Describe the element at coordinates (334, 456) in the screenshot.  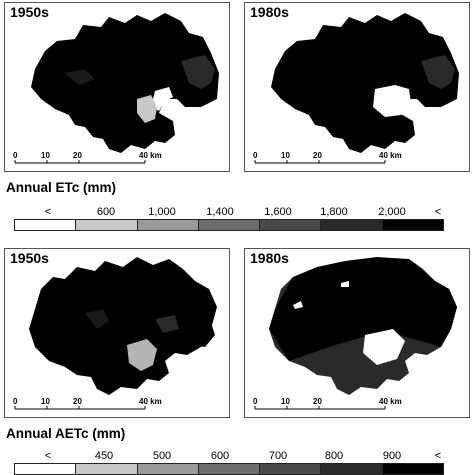
I see `legend-label: 800` at that location.